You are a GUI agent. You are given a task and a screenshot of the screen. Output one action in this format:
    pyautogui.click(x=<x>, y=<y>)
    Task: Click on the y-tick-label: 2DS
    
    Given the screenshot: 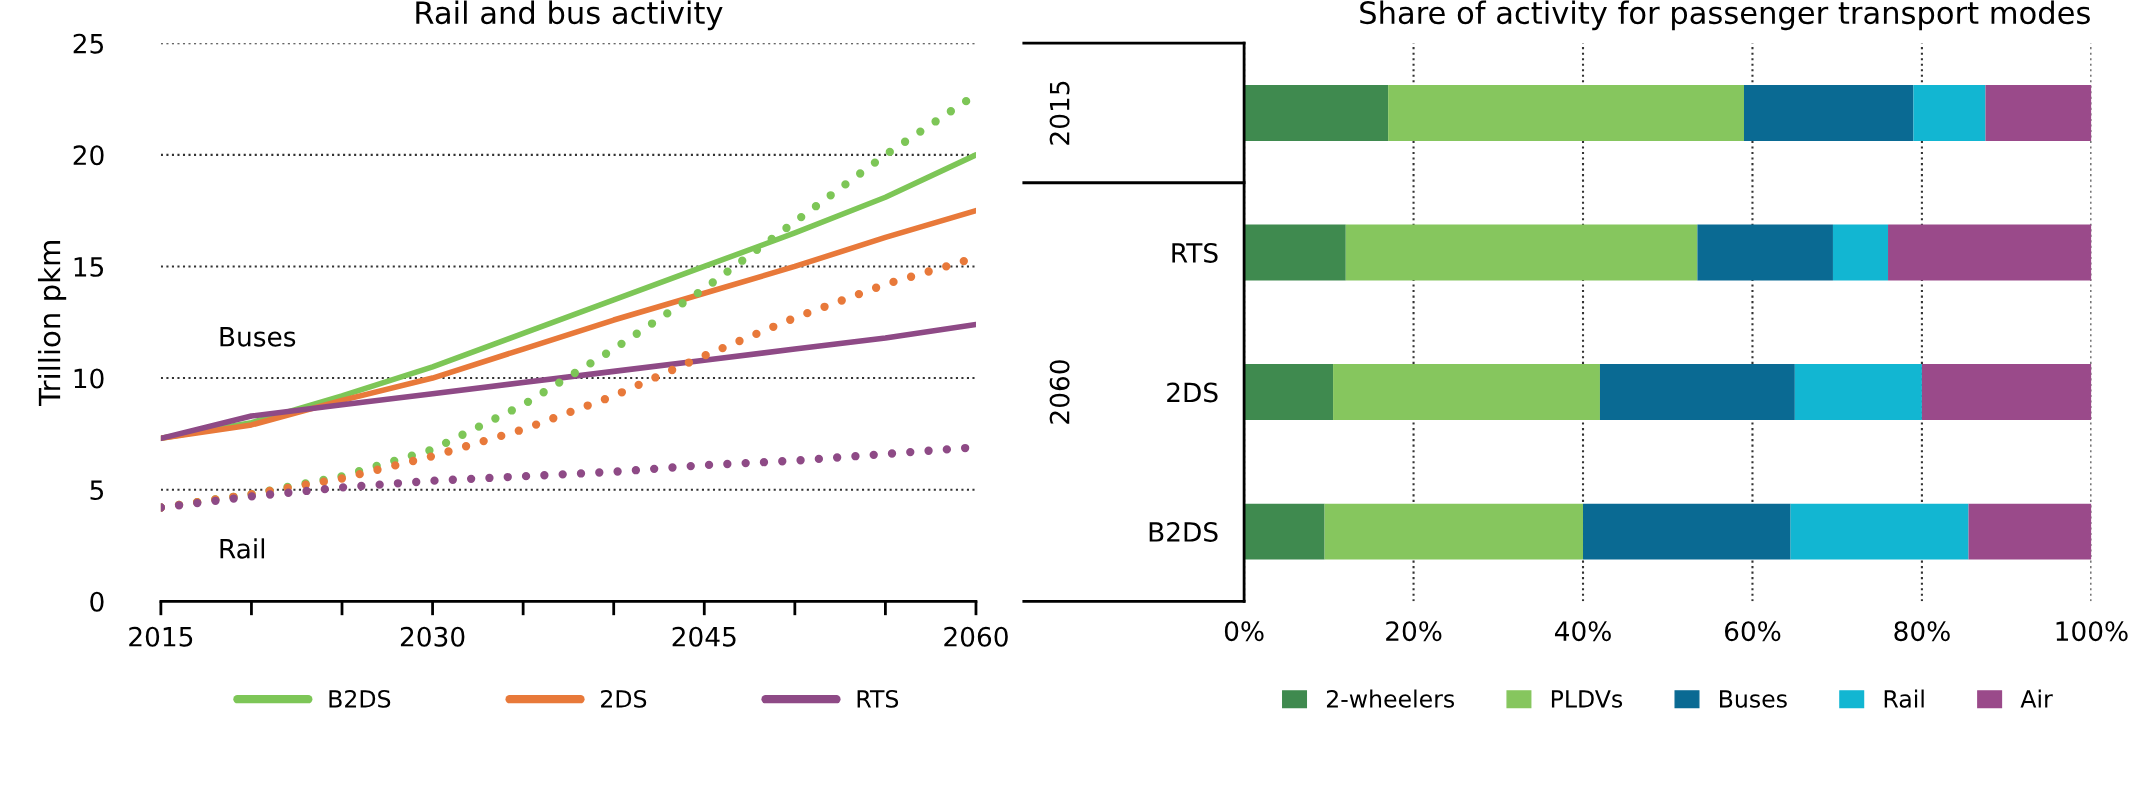 What is the action you would take?
    pyautogui.click(x=1192, y=392)
    